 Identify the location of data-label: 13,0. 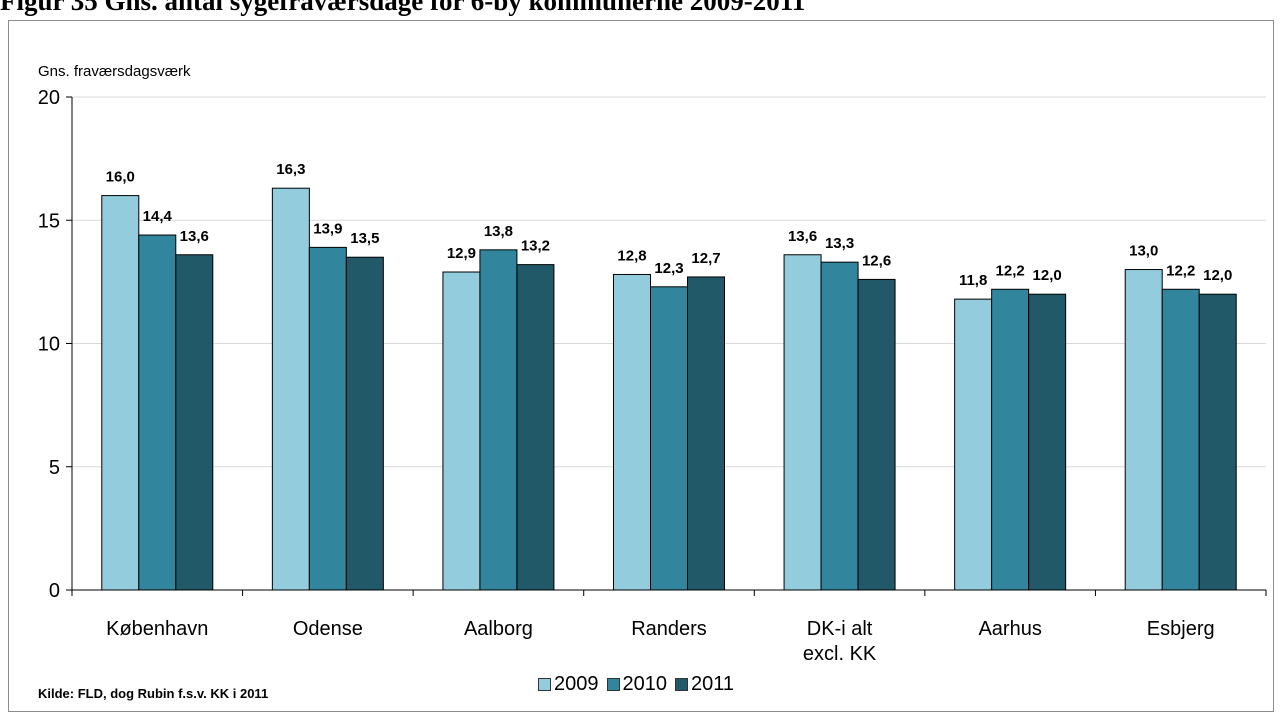
(1143, 251).